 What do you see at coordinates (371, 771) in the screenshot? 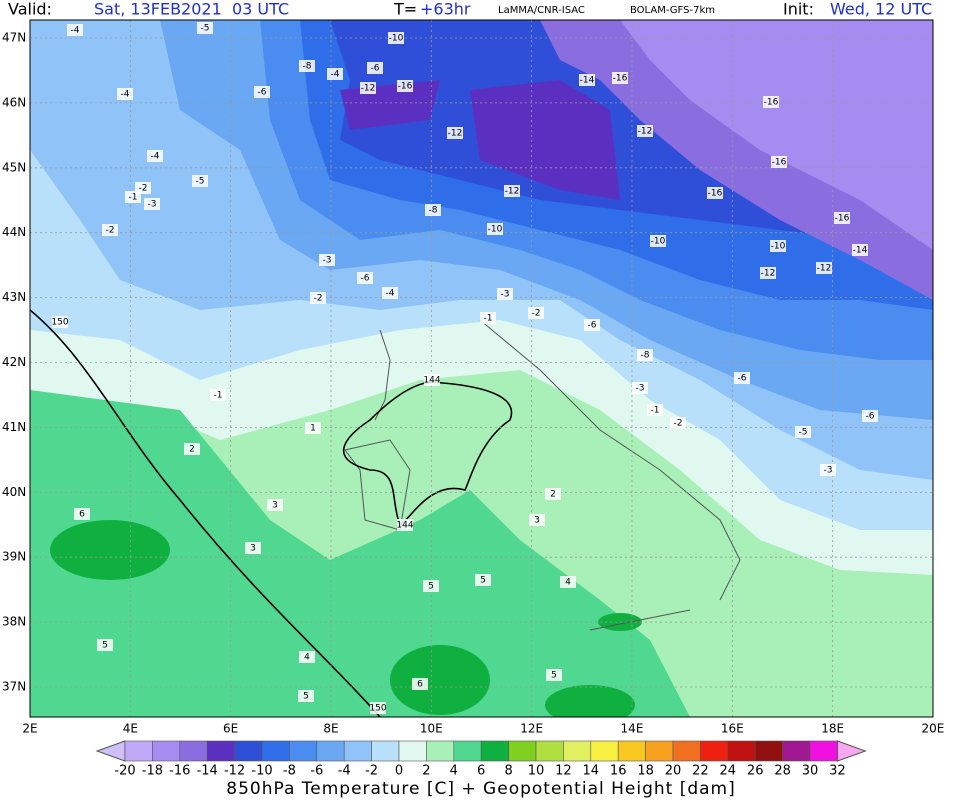
I see `colorbar-label: -2` at bounding box center [371, 771].